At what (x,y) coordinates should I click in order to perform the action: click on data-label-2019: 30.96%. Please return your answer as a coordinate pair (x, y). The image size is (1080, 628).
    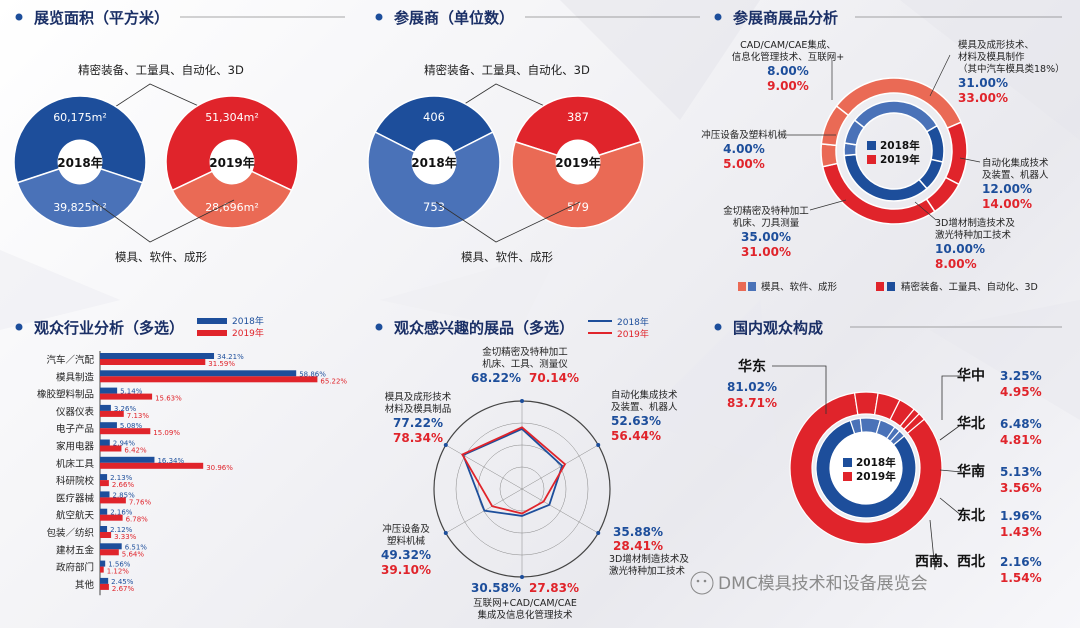
    Looking at the image, I should click on (219, 468).